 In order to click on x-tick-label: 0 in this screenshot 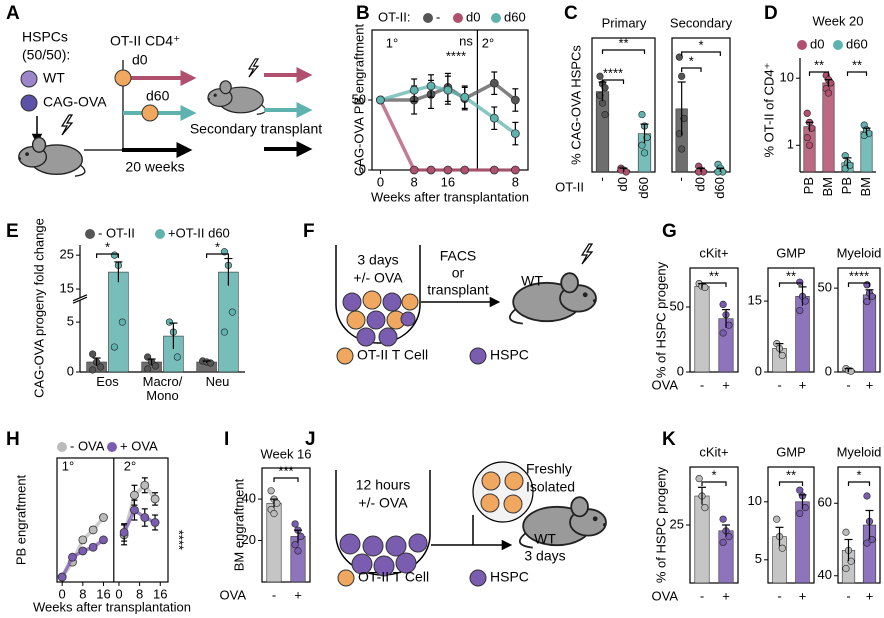, I will do `click(118, 593)`.